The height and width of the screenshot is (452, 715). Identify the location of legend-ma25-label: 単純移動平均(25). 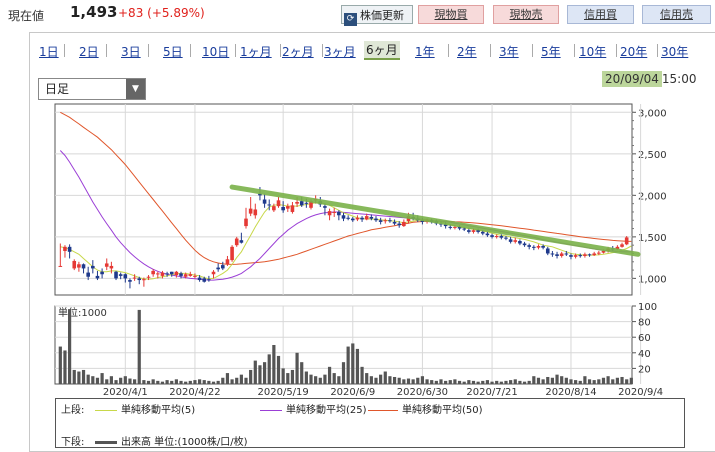
(326, 410).